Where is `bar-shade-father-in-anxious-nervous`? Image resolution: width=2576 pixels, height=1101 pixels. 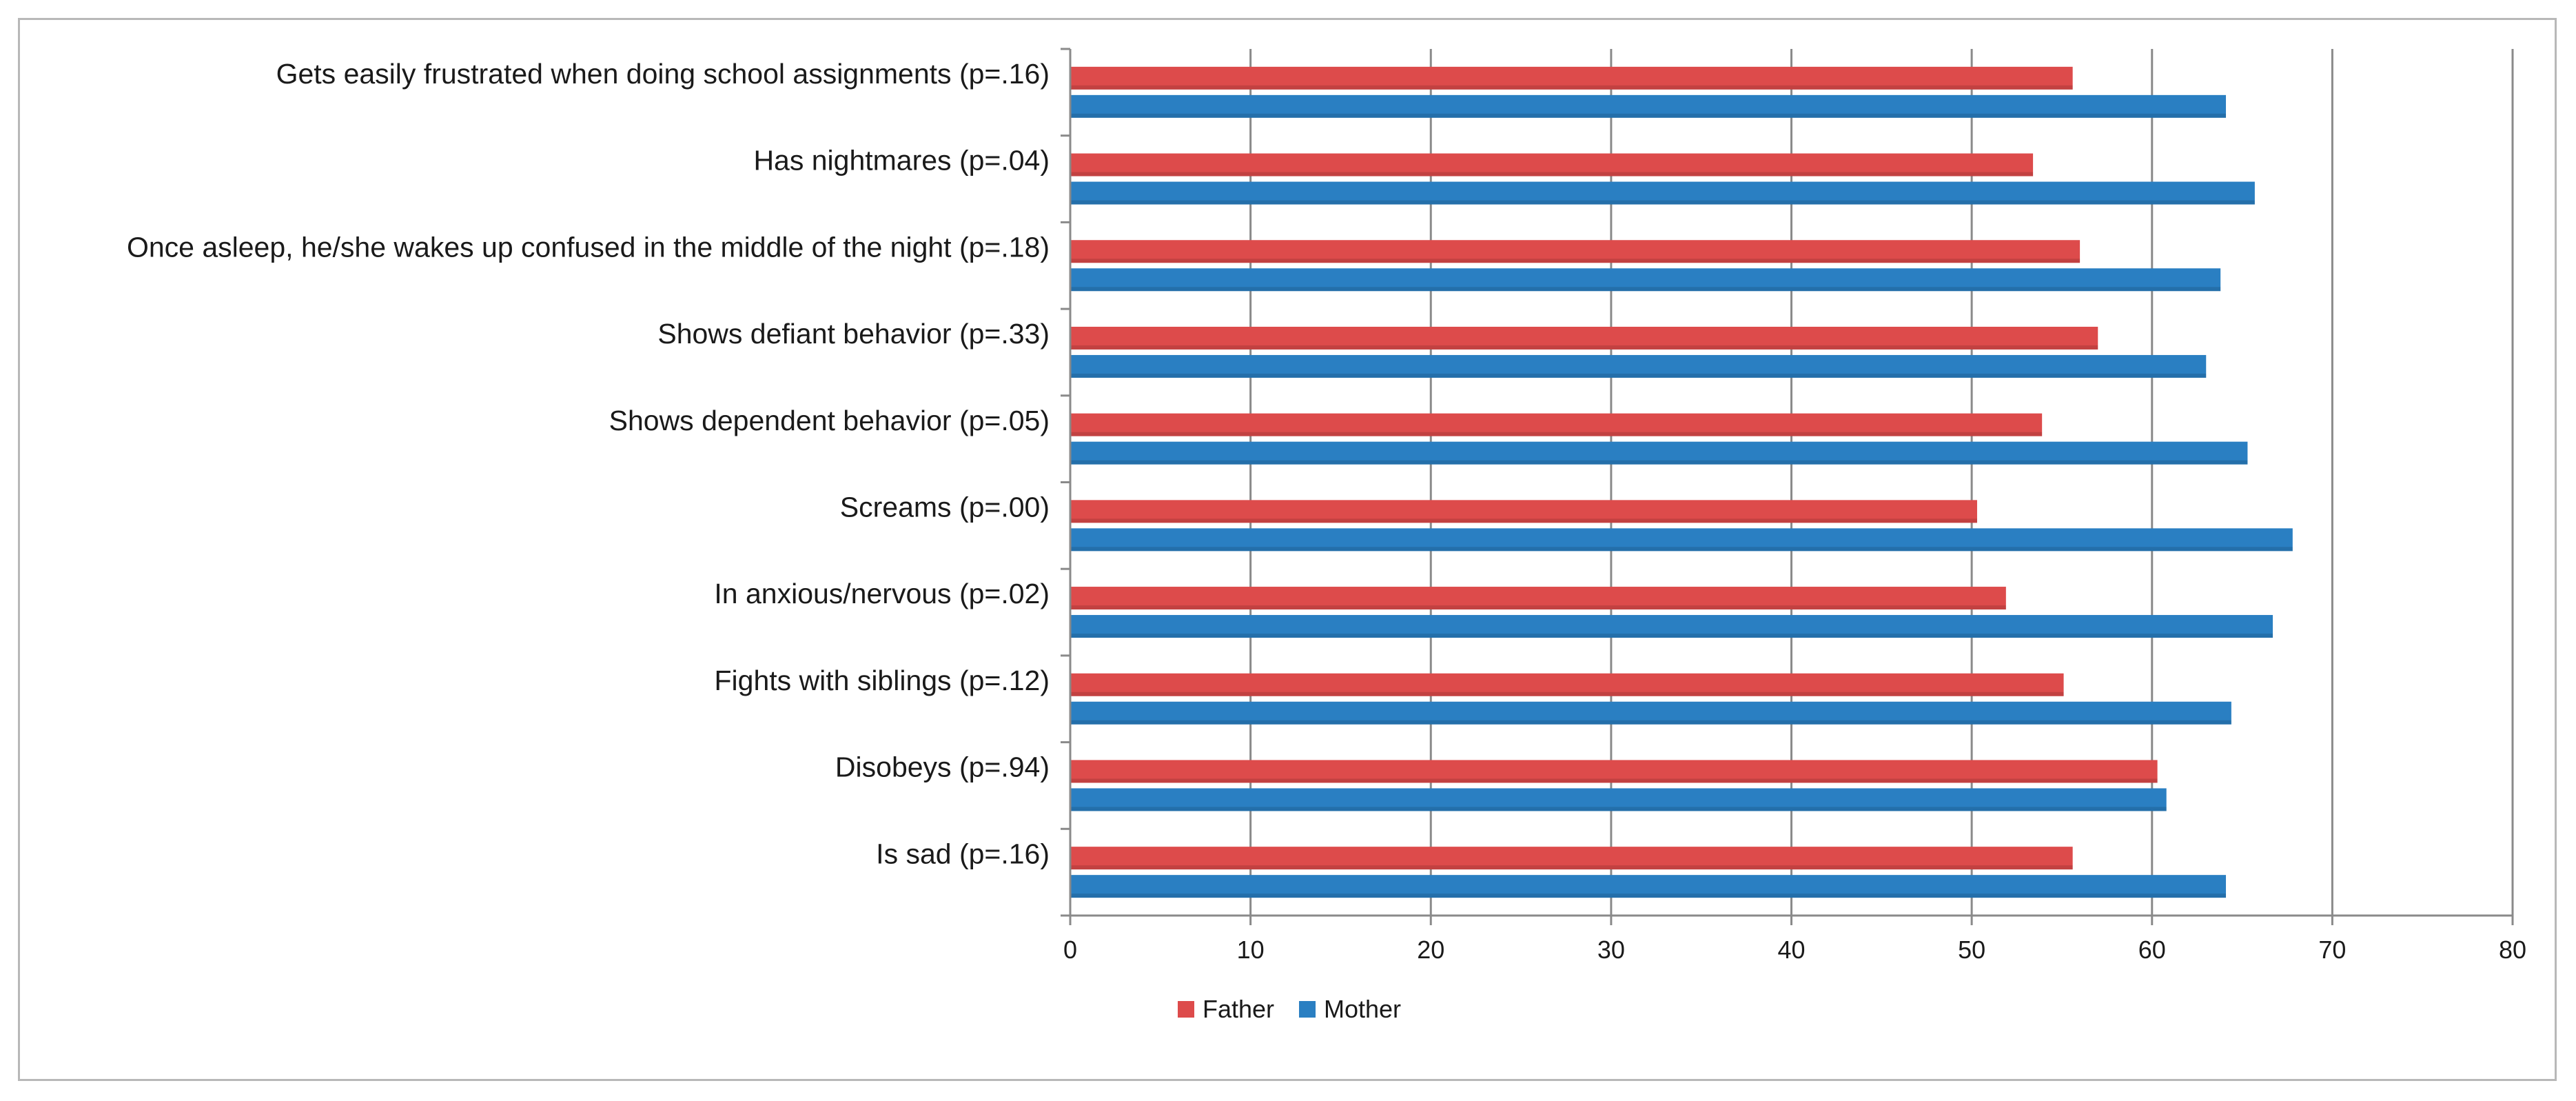 bar-shade-father-in-anxious-nervous is located at coordinates (1538, 607).